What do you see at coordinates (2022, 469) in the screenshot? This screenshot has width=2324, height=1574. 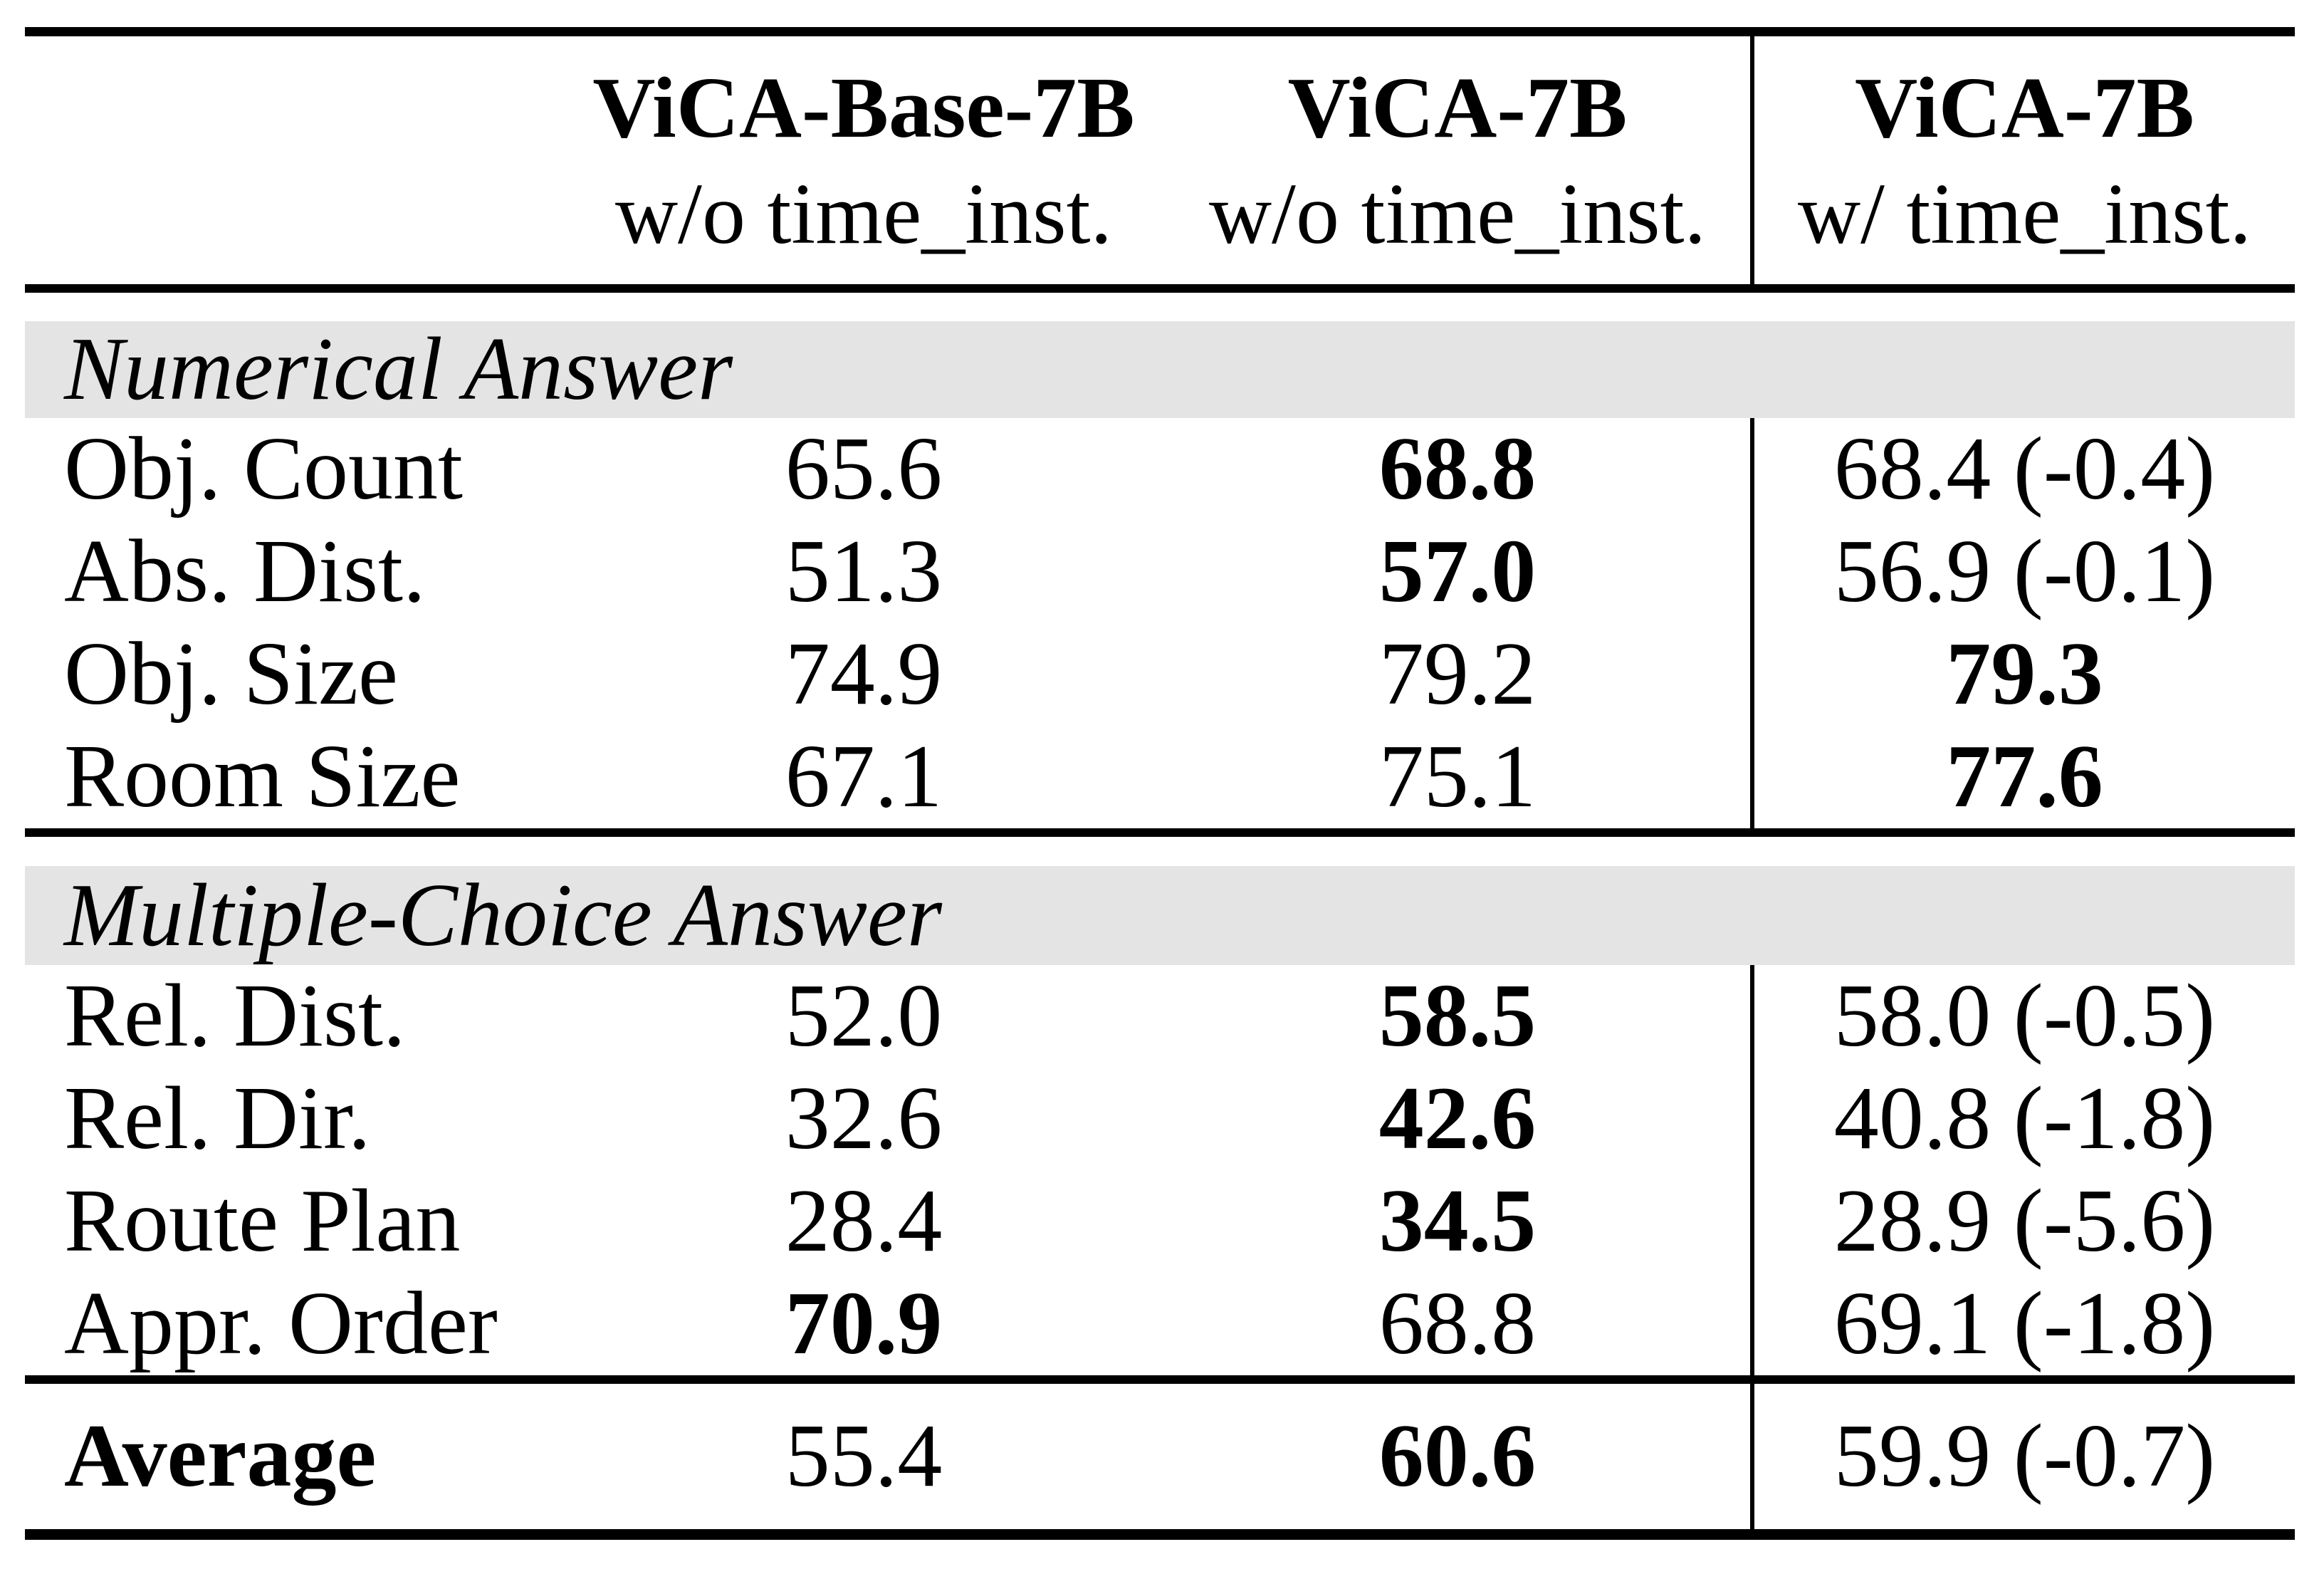 I see `value-cell: 68.4 (-0.4)` at bounding box center [2022, 469].